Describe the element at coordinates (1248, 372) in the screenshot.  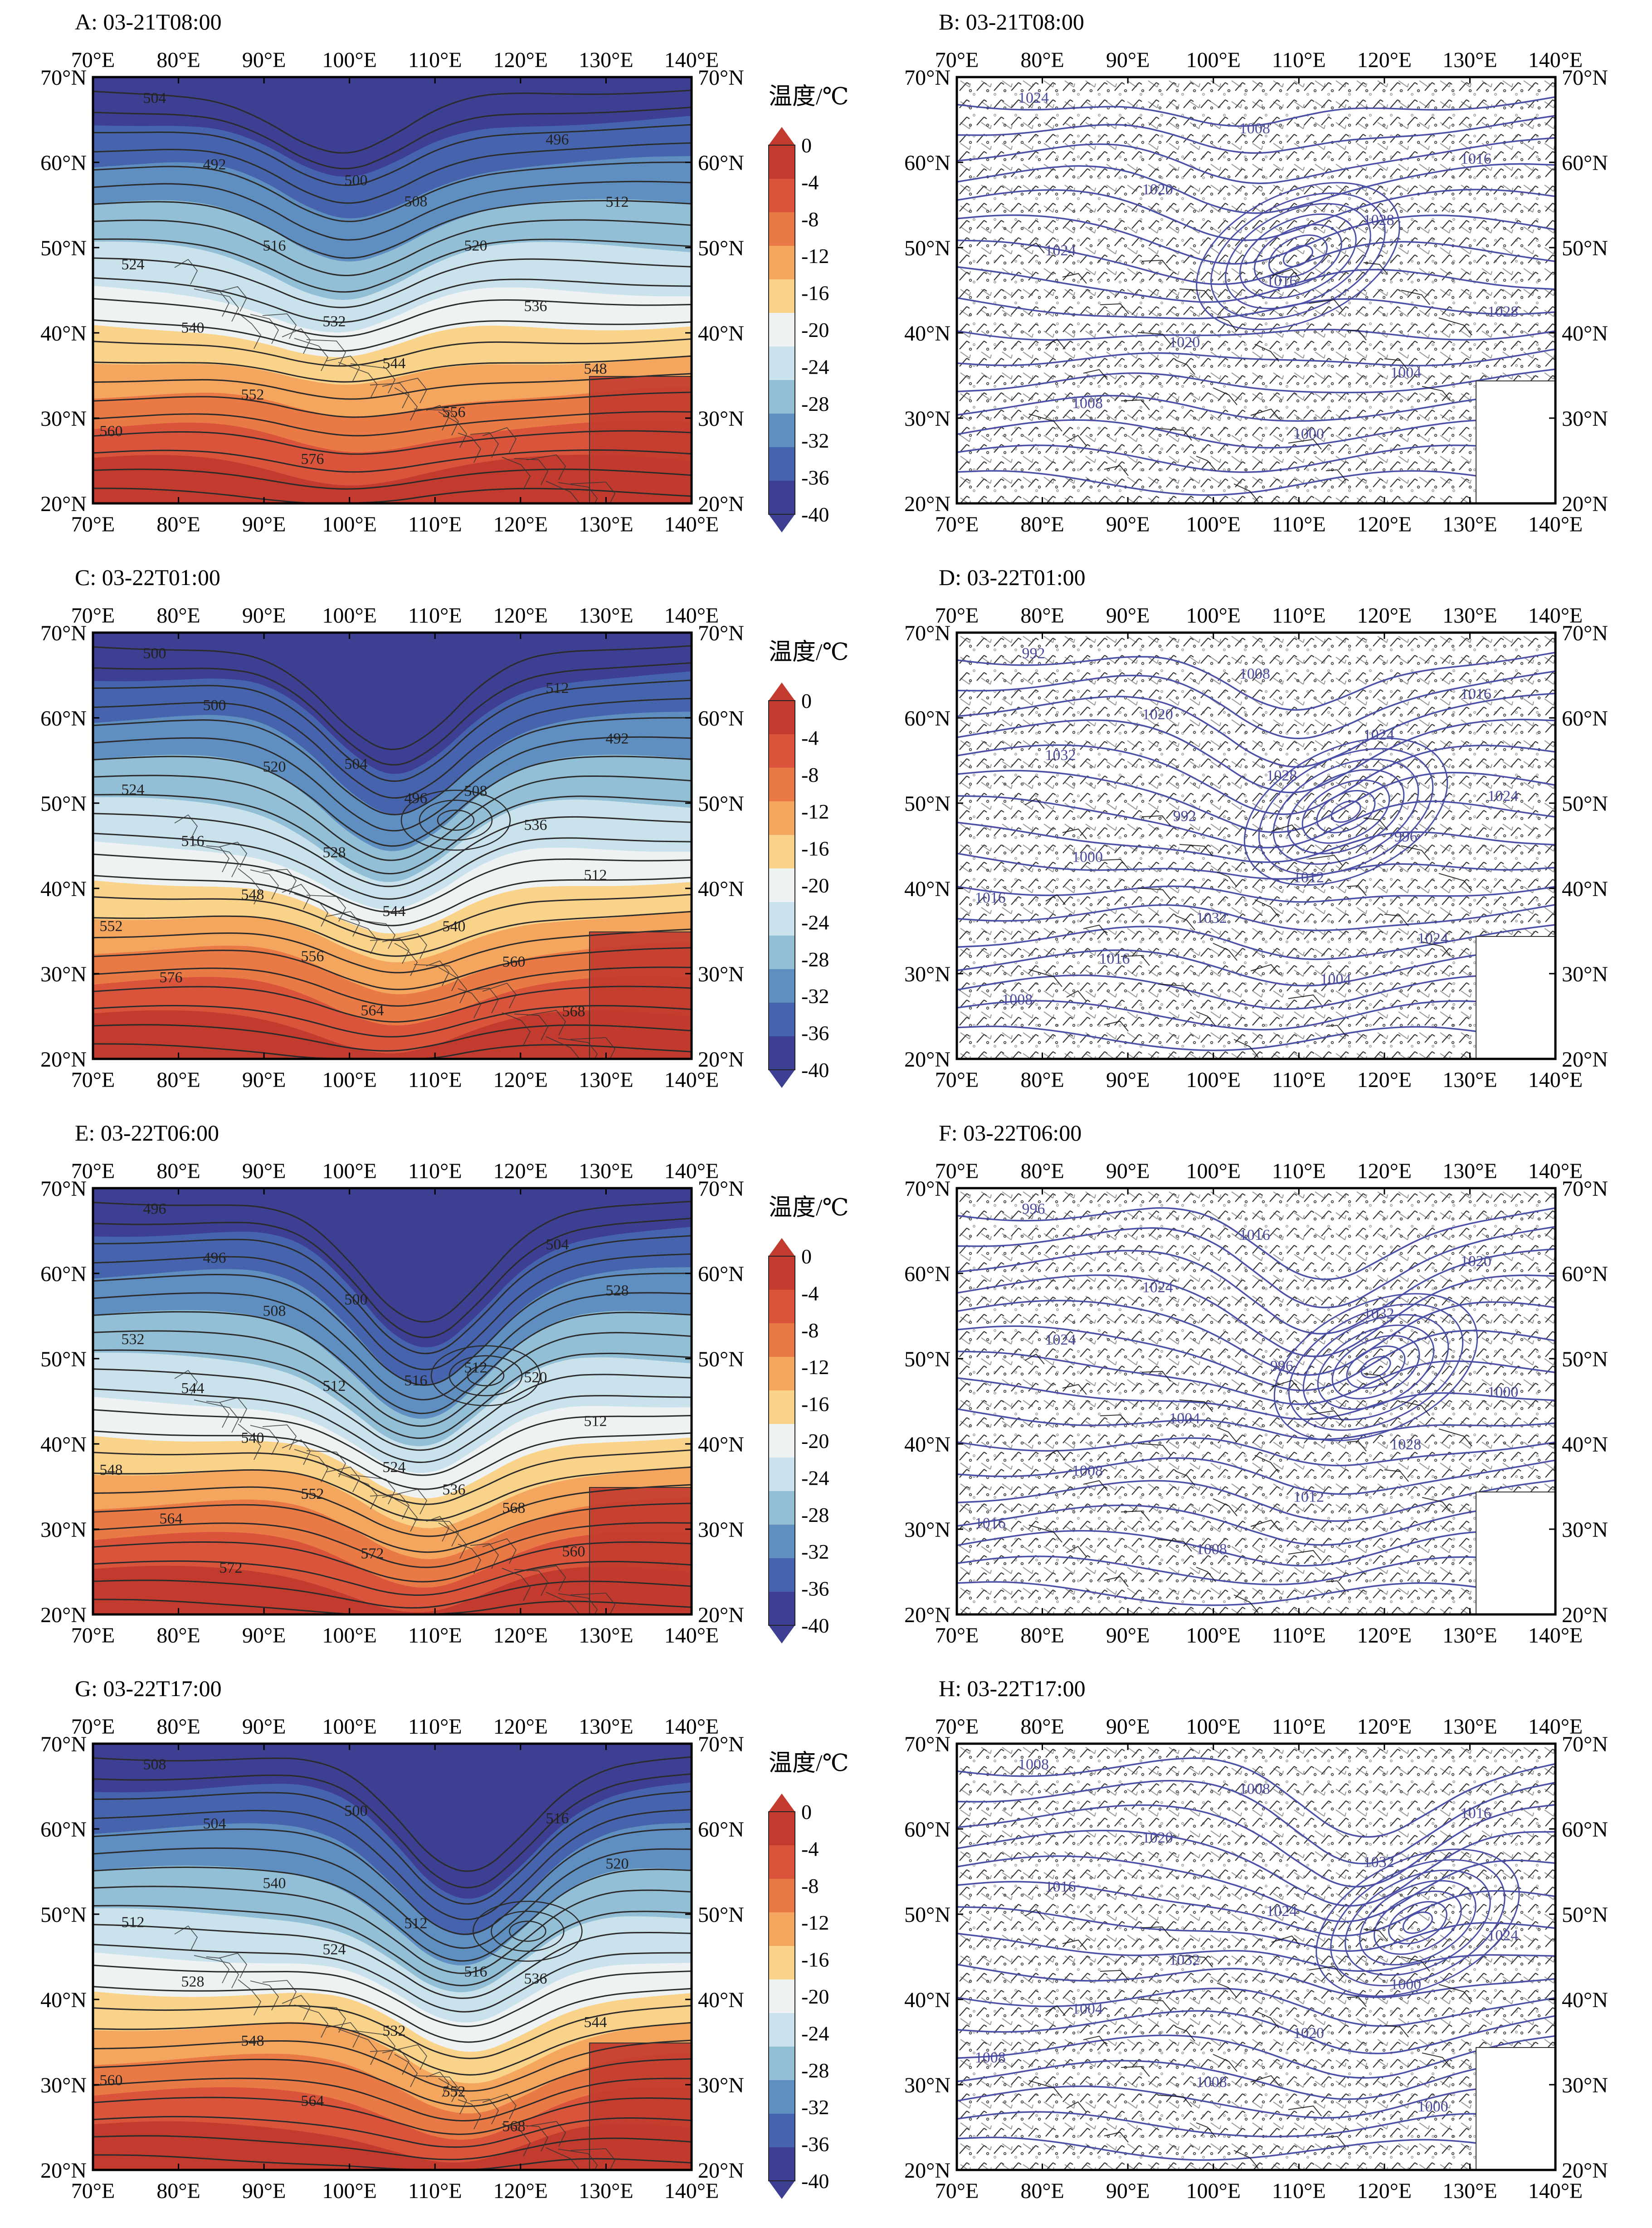
I see `coastline-borders` at that location.